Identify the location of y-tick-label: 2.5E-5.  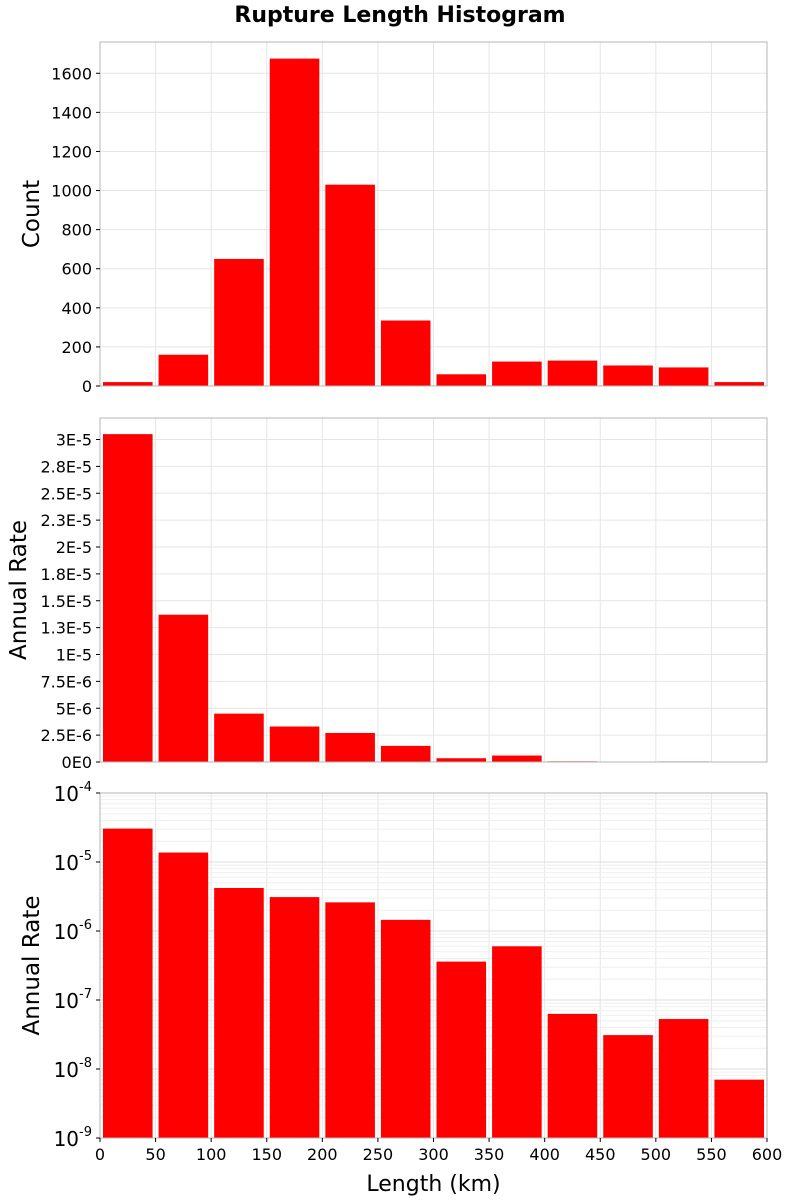
(66, 493).